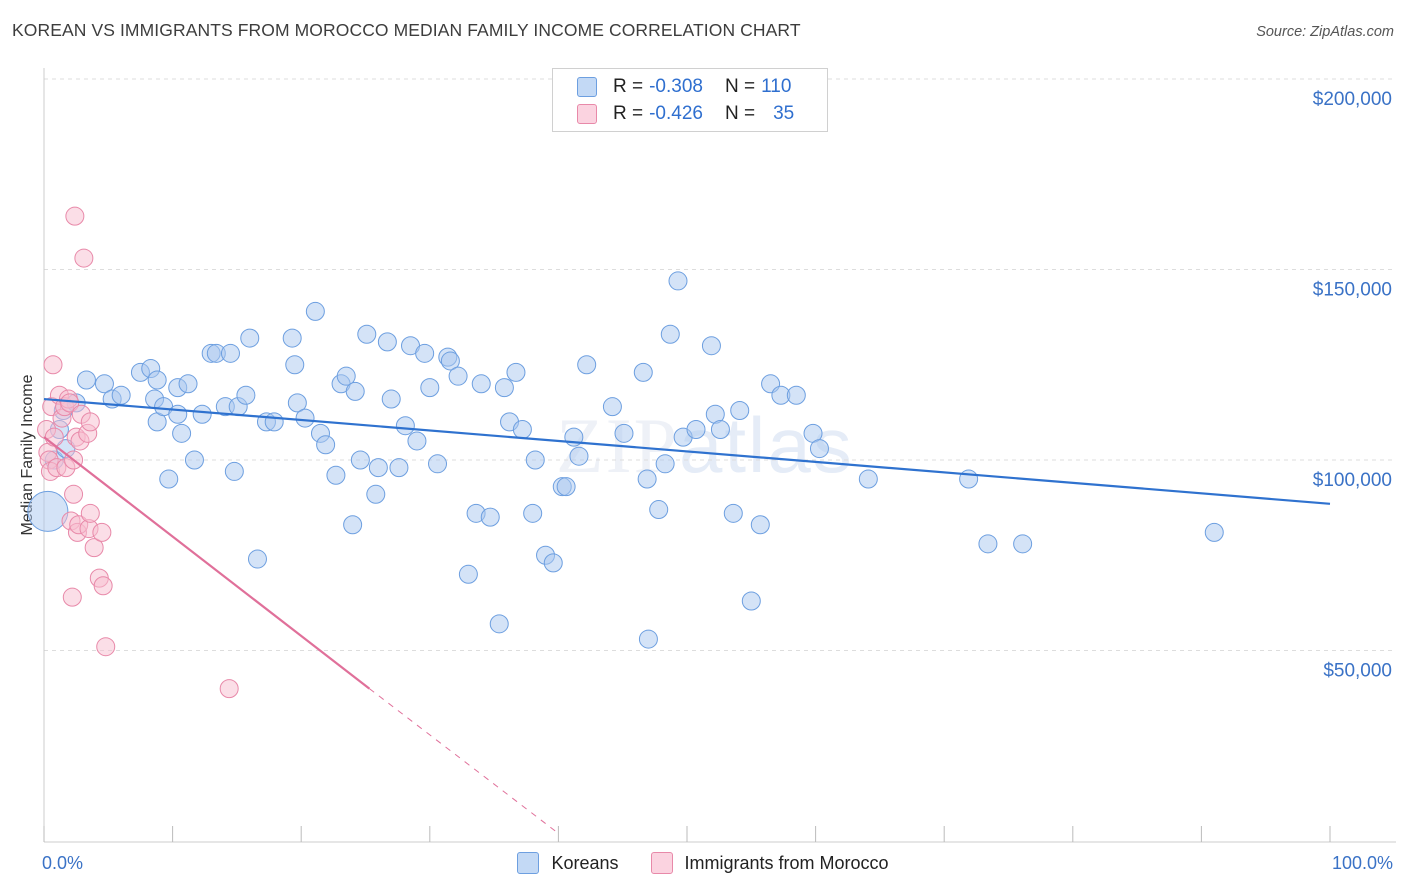 This screenshot has width=1406, height=892. I want to click on legend-swatch-morocco, so click(587, 114).